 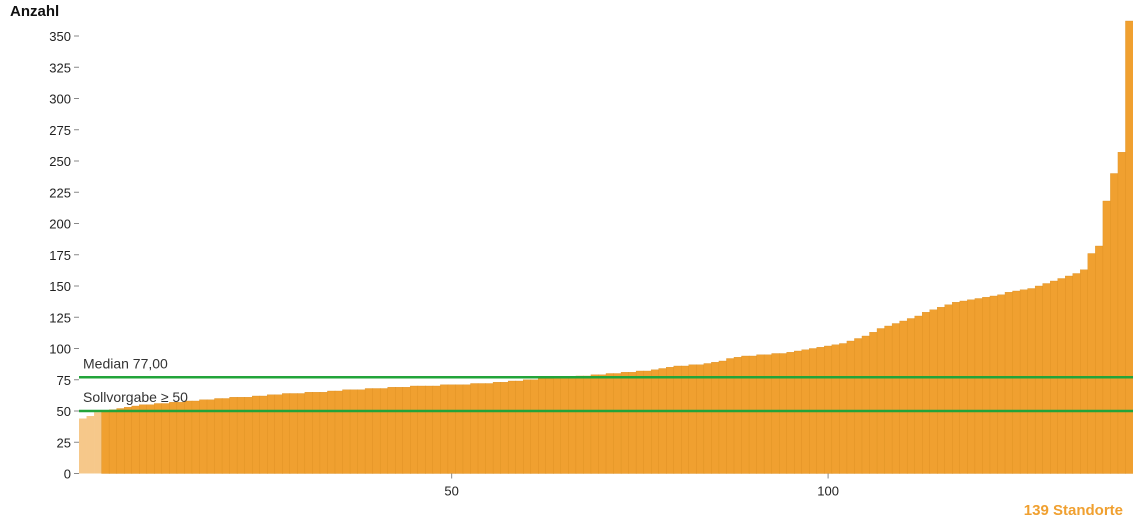 I want to click on x-tick-label: 50, so click(x=451, y=491).